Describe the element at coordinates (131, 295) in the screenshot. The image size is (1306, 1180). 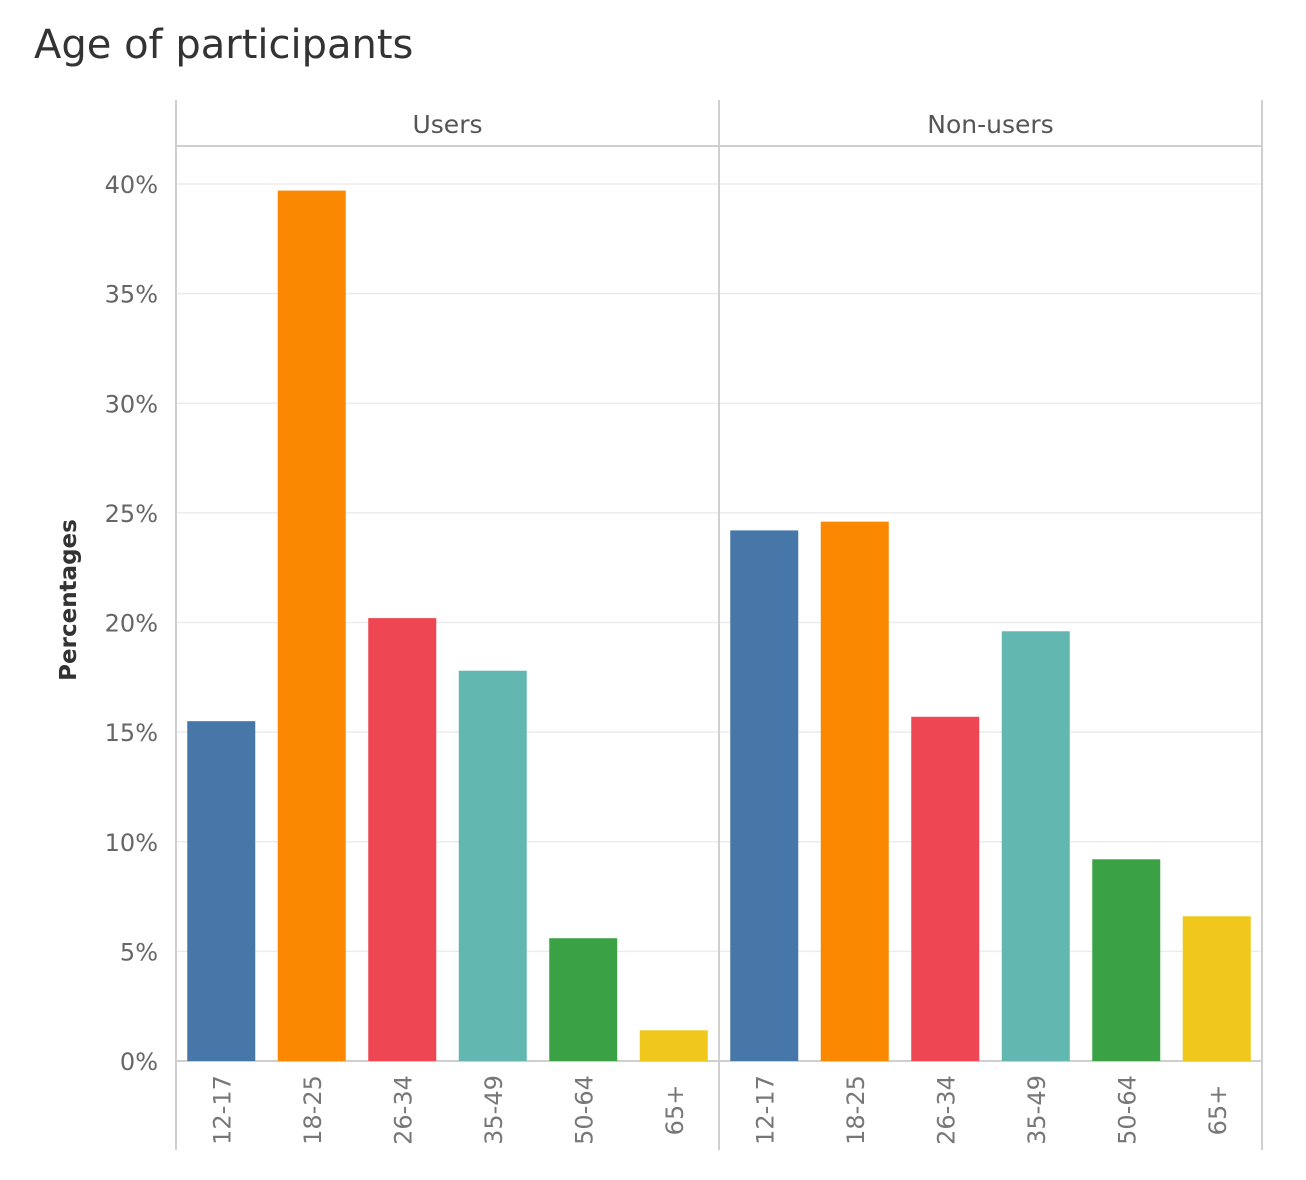
I see `y-tick-label: 35%` at that location.